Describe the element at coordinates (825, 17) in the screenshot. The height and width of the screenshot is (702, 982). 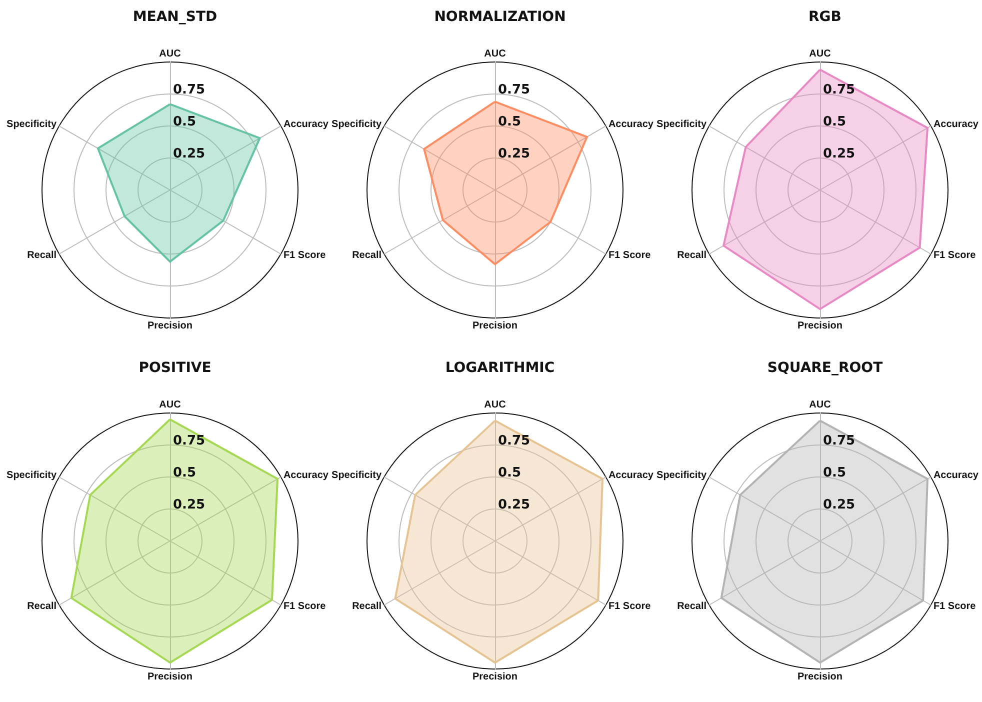
I see `chart-title: RGB` at that location.